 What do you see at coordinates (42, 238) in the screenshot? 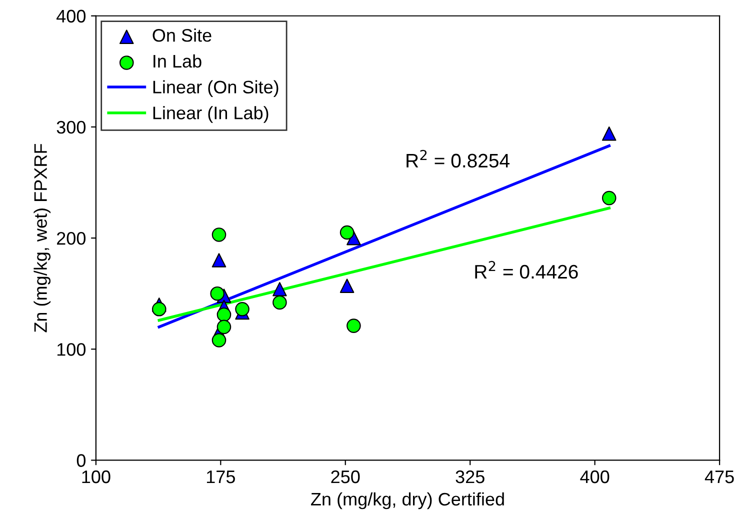
I see `y-axis-title: Zn (mg/kg, wet) FPXRF` at bounding box center [42, 238].